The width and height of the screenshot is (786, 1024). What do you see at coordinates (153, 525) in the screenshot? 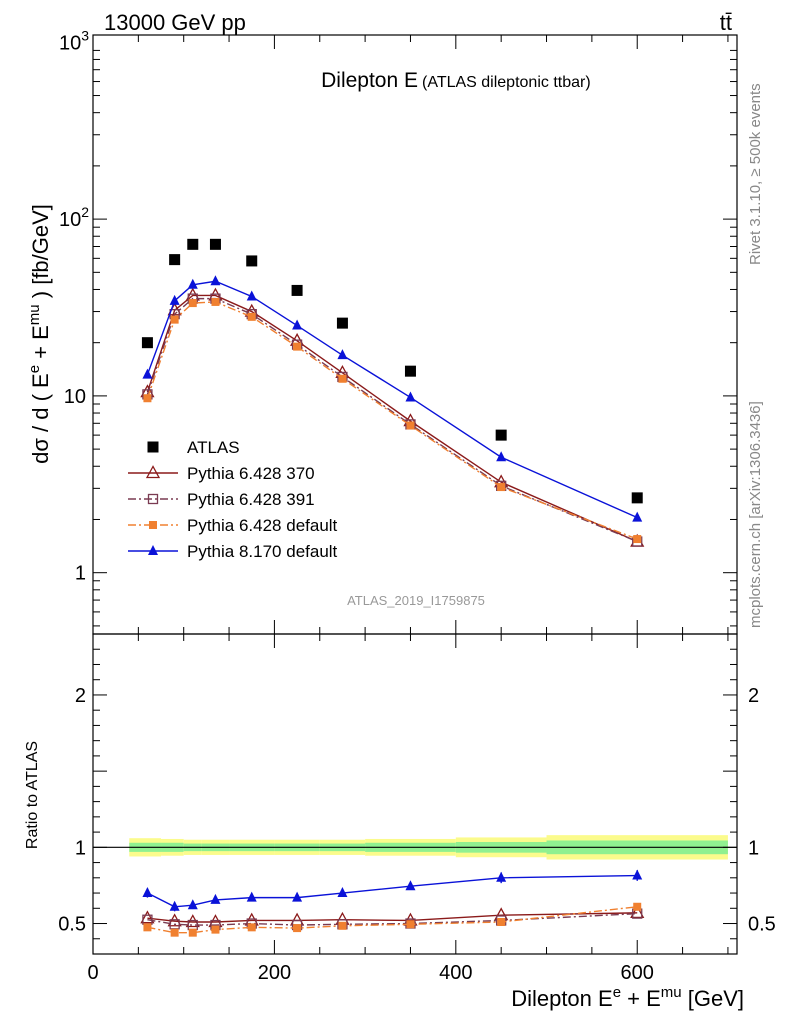
I see `legend-marker-pythia-6-428-default` at bounding box center [153, 525].